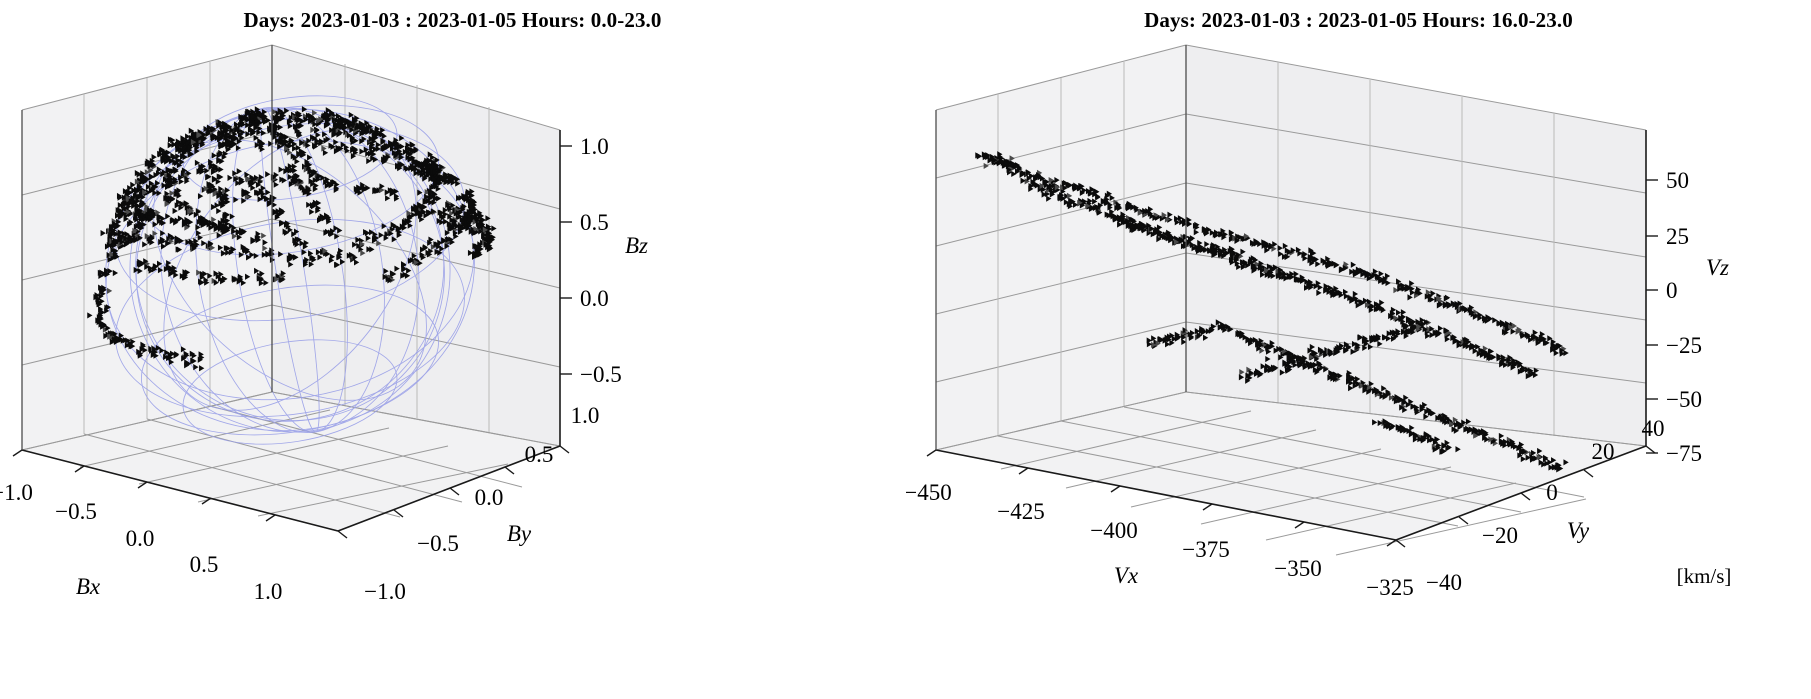 This screenshot has width=1811, height=699. Describe the element at coordinates (1444, 582) in the screenshot. I see `right-ytick-0: −40` at that location.